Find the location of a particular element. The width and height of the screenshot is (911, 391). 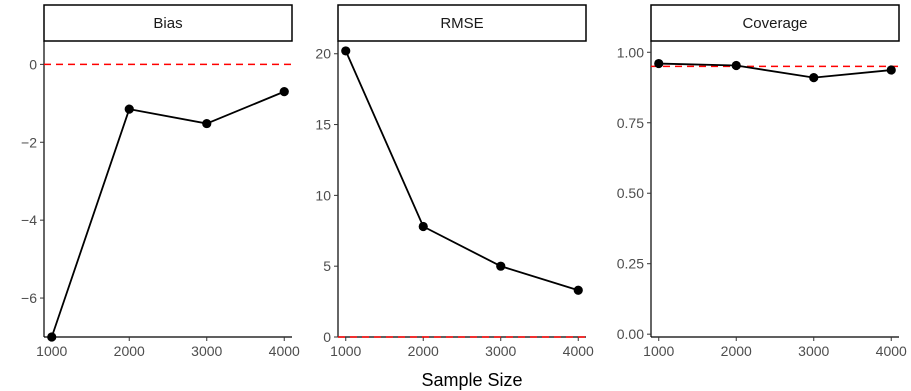

y-tick-label: −2 is located at coordinates (29, 142).